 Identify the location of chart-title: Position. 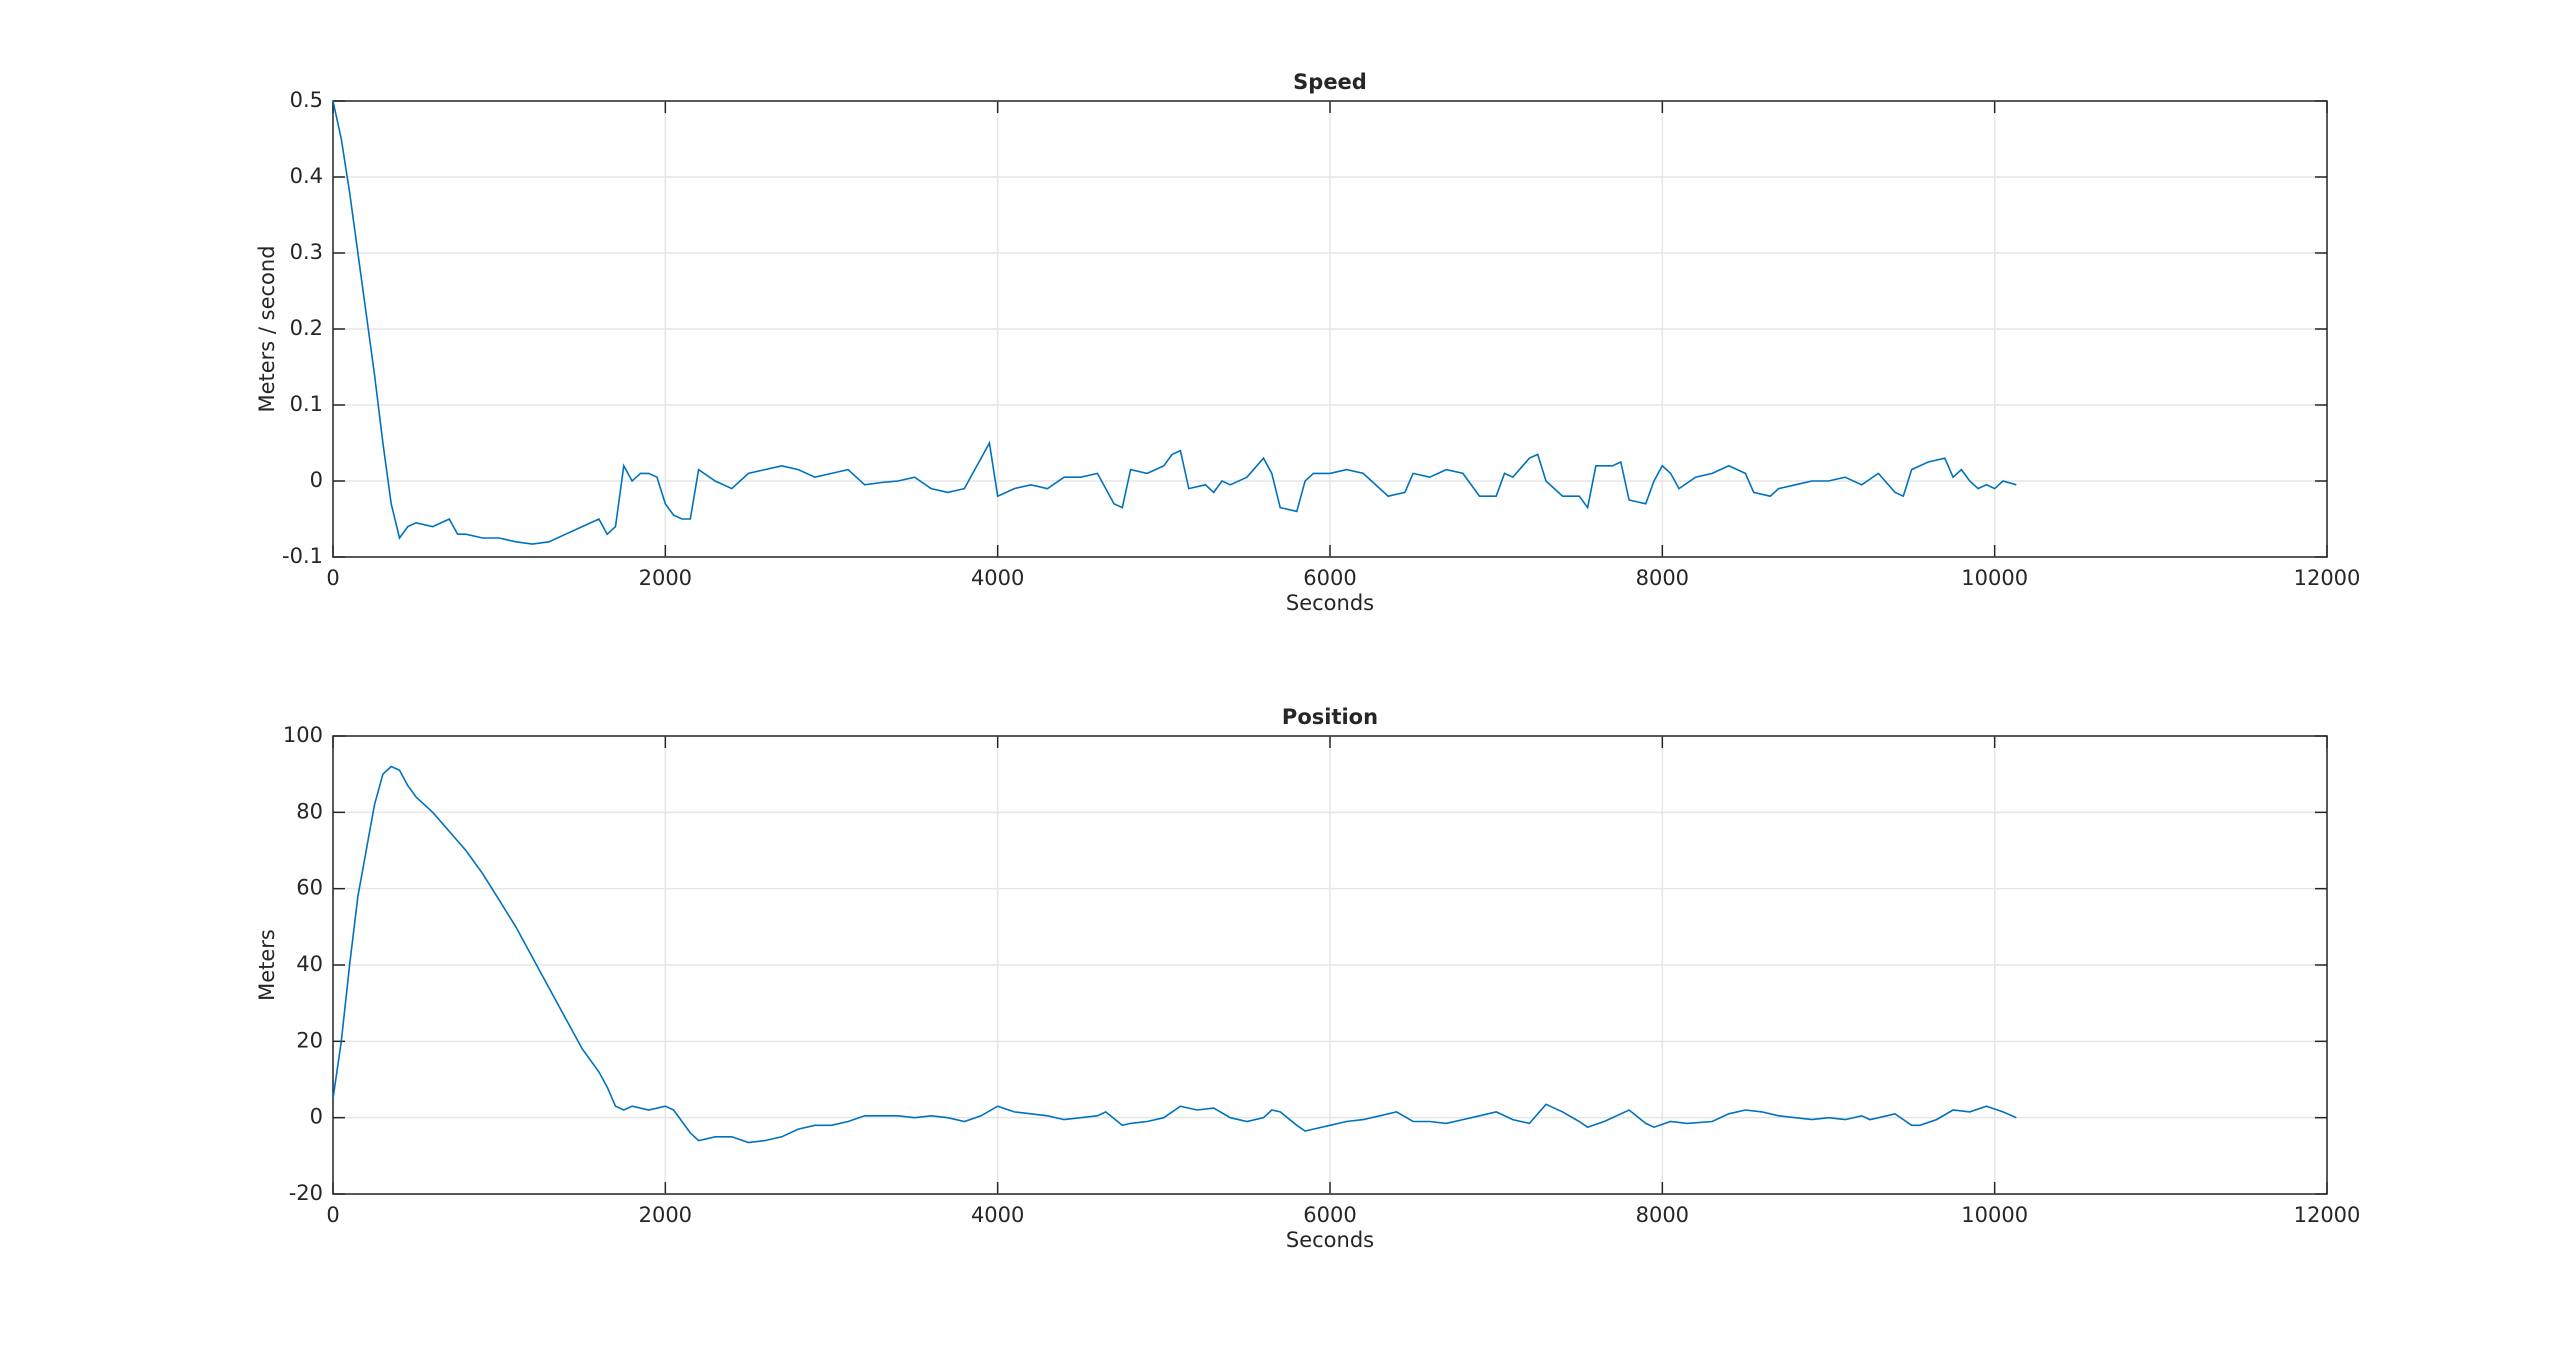
(1330, 717).